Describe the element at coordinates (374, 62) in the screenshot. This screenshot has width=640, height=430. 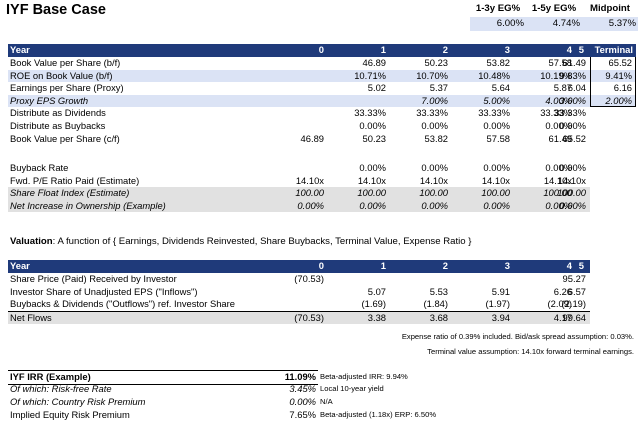
I see `cell: 46.89` at that location.